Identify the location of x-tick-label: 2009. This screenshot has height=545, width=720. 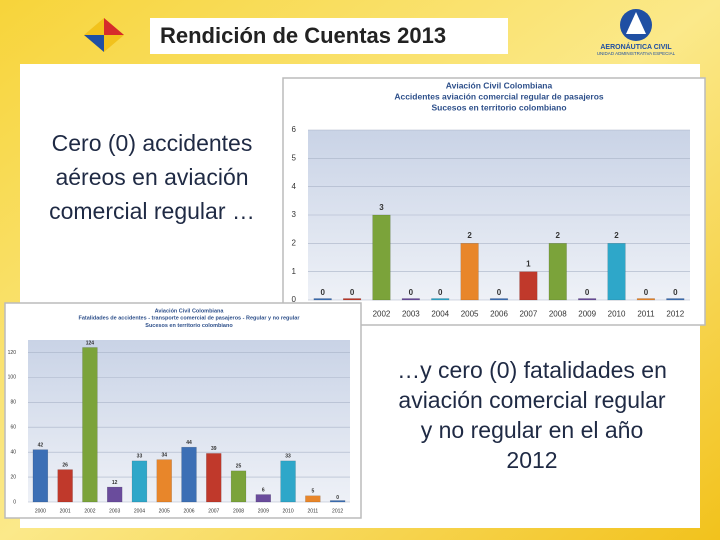
(587, 314).